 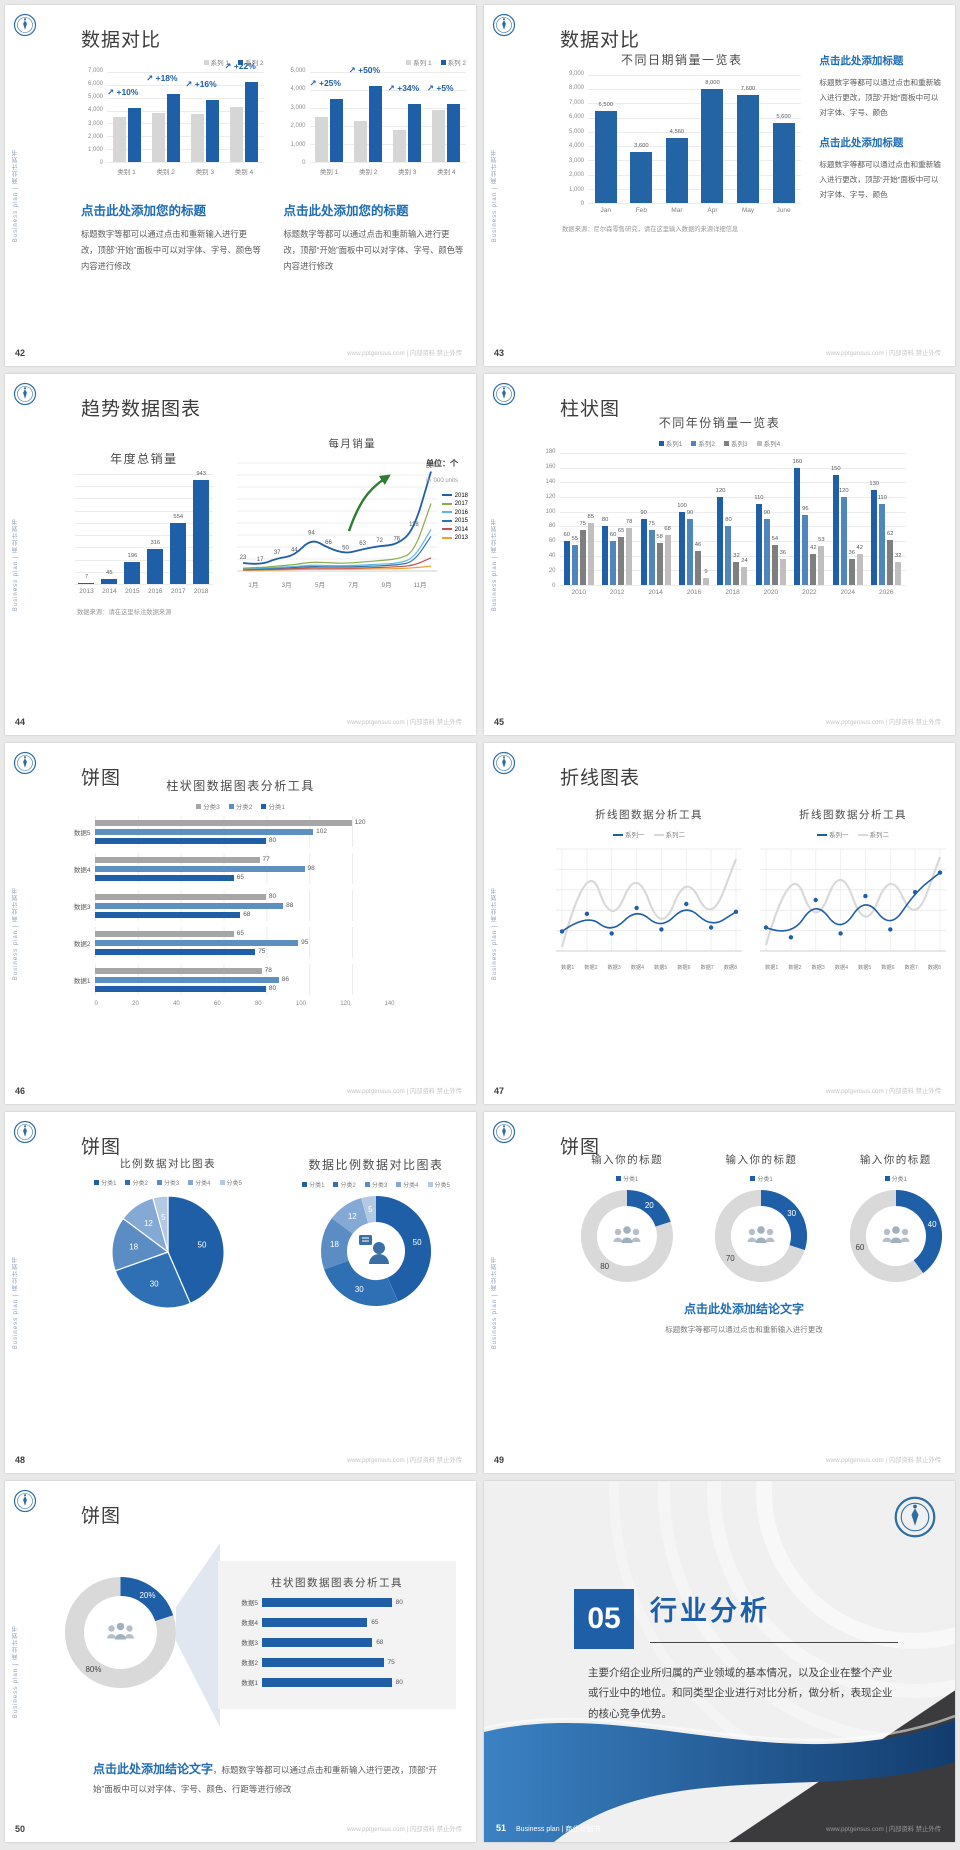 I want to click on unit-sublabel: in '000 units, so click(x=442, y=481).